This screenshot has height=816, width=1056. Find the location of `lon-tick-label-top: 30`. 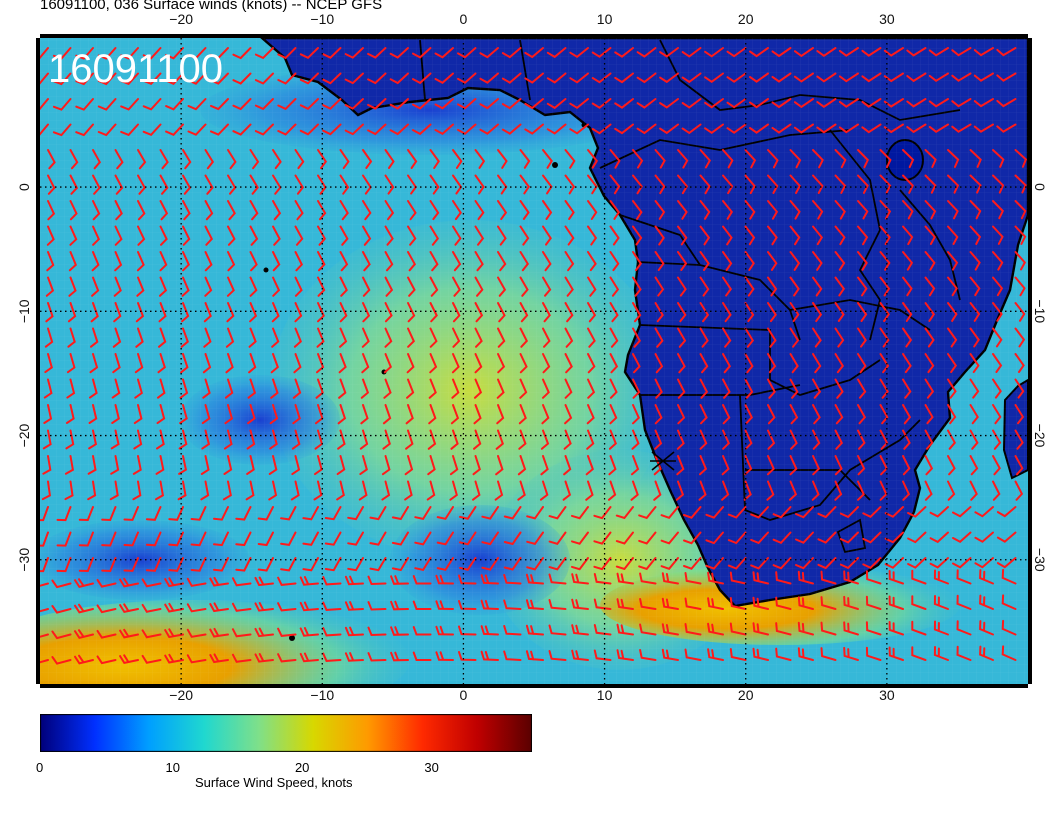

lon-tick-label-top: 30 is located at coordinates (887, 19).